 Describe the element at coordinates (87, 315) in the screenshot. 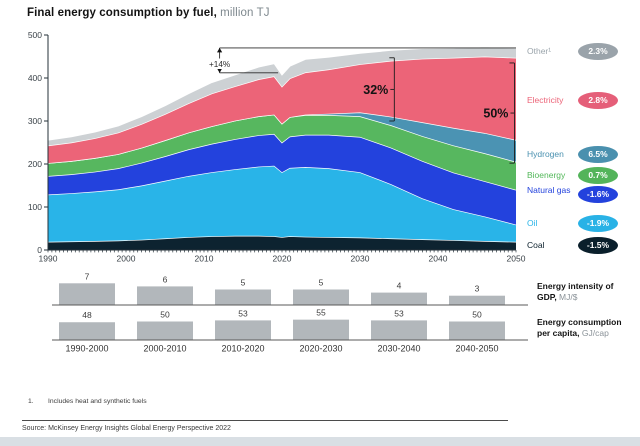

I see `bar-value-label: 48` at that location.